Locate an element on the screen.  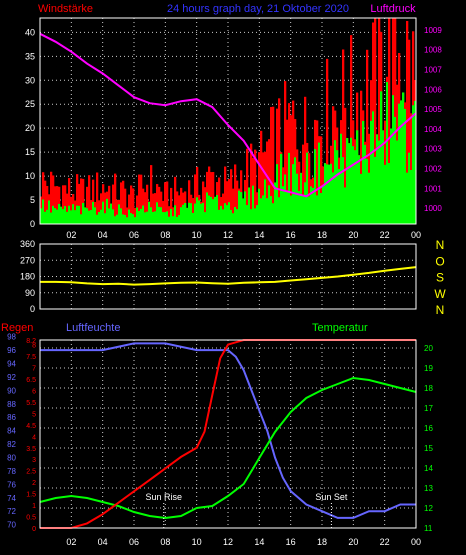
temperature-tick-label: 15 is located at coordinates (428, 448).